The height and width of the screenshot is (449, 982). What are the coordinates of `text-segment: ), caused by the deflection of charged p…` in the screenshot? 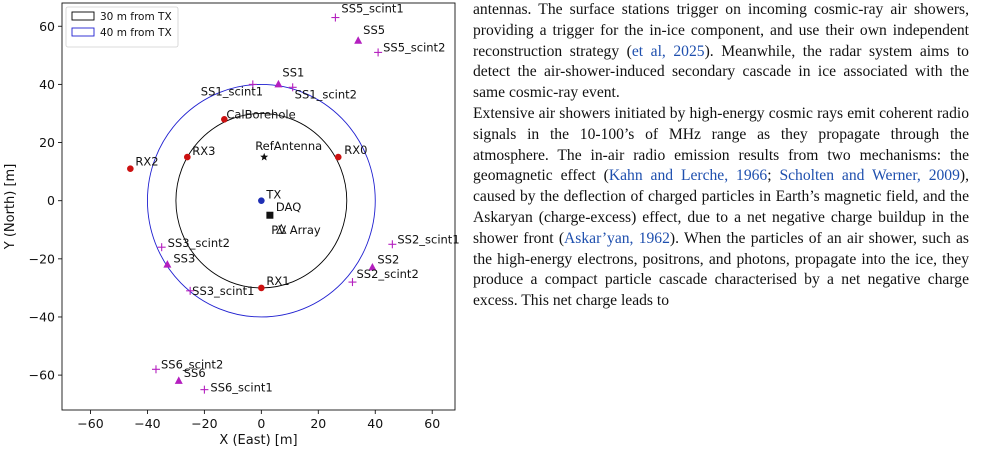 It's located at (721, 207).